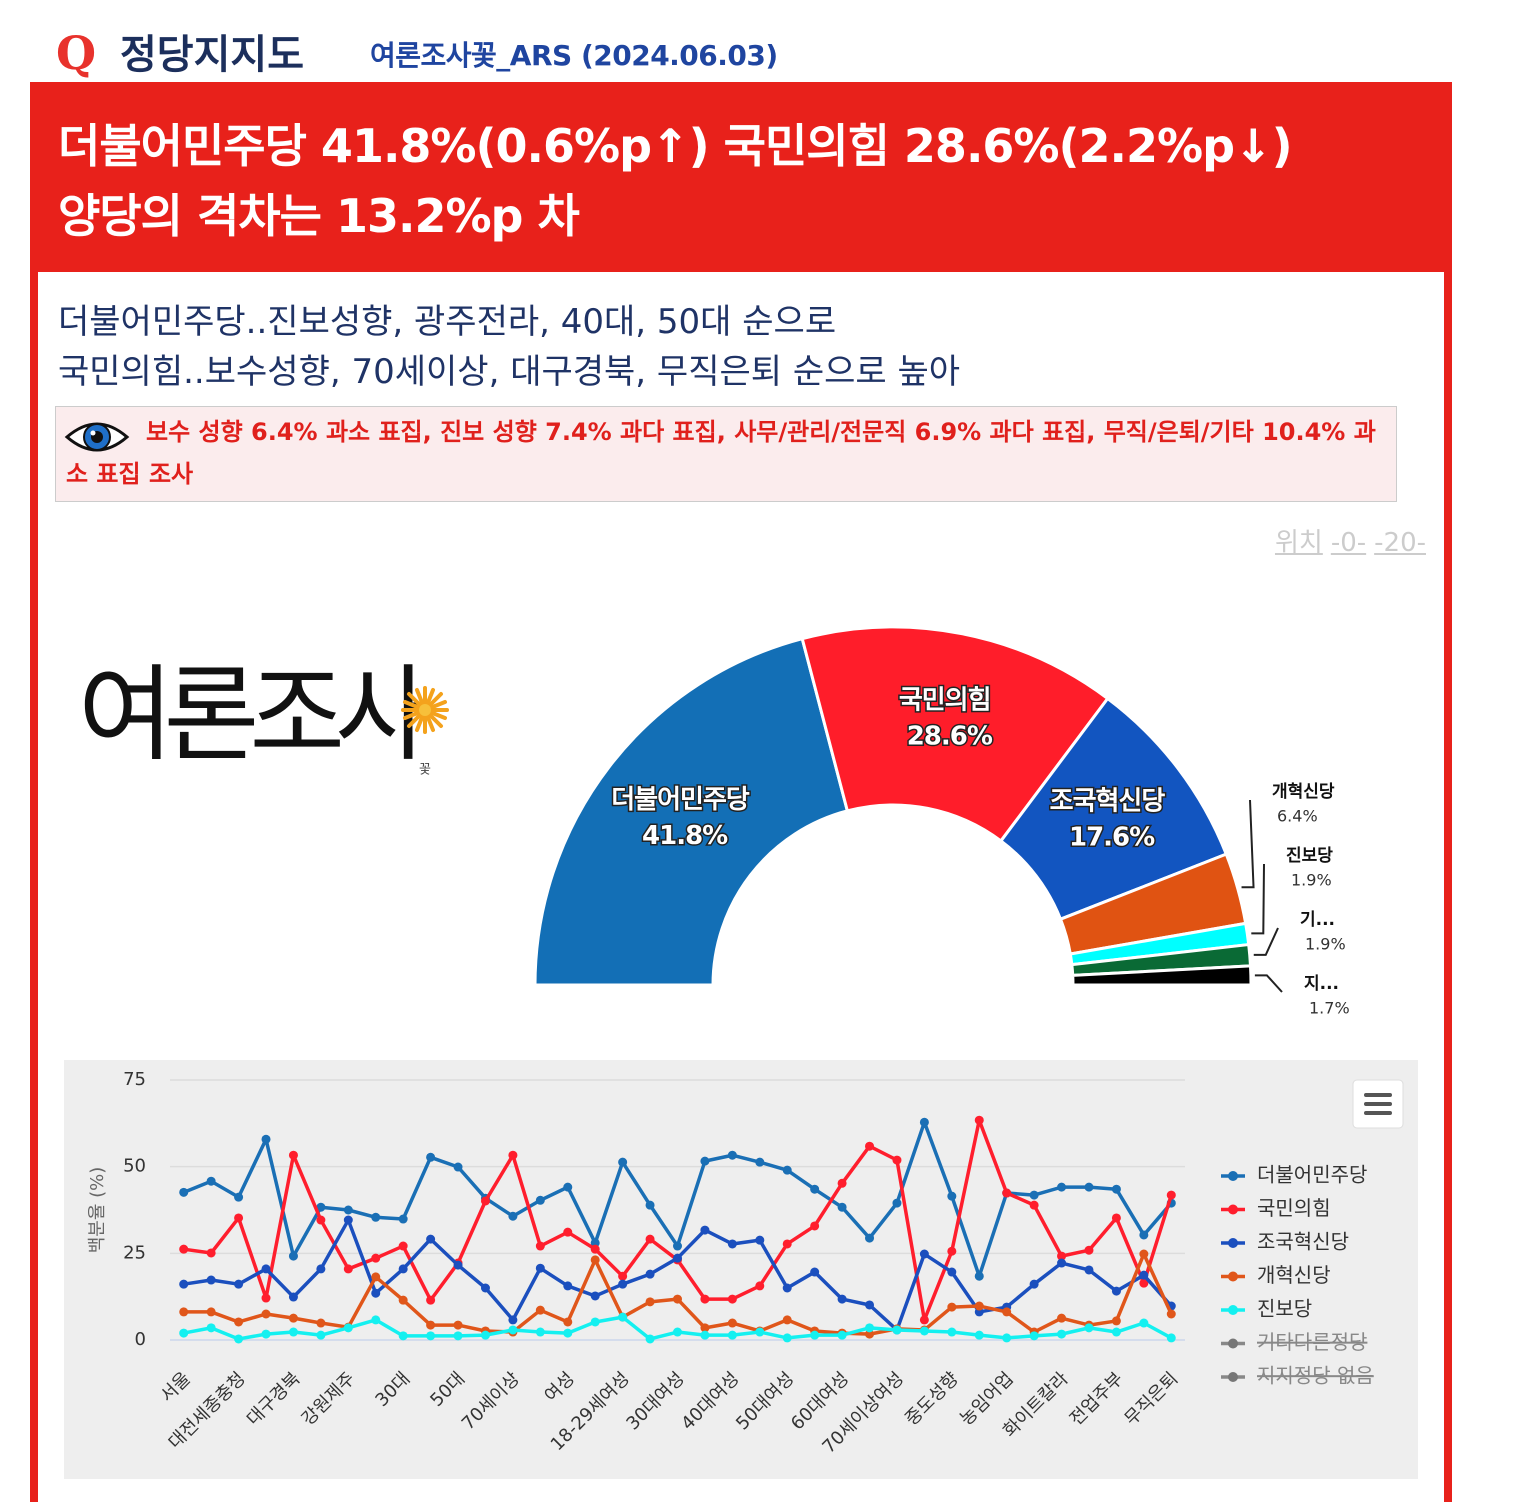 The height and width of the screenshot is (1502, 1540). Describe the element at coordinates (1348, 543) in the screenshot. I see `position-link: -0-` at that location.